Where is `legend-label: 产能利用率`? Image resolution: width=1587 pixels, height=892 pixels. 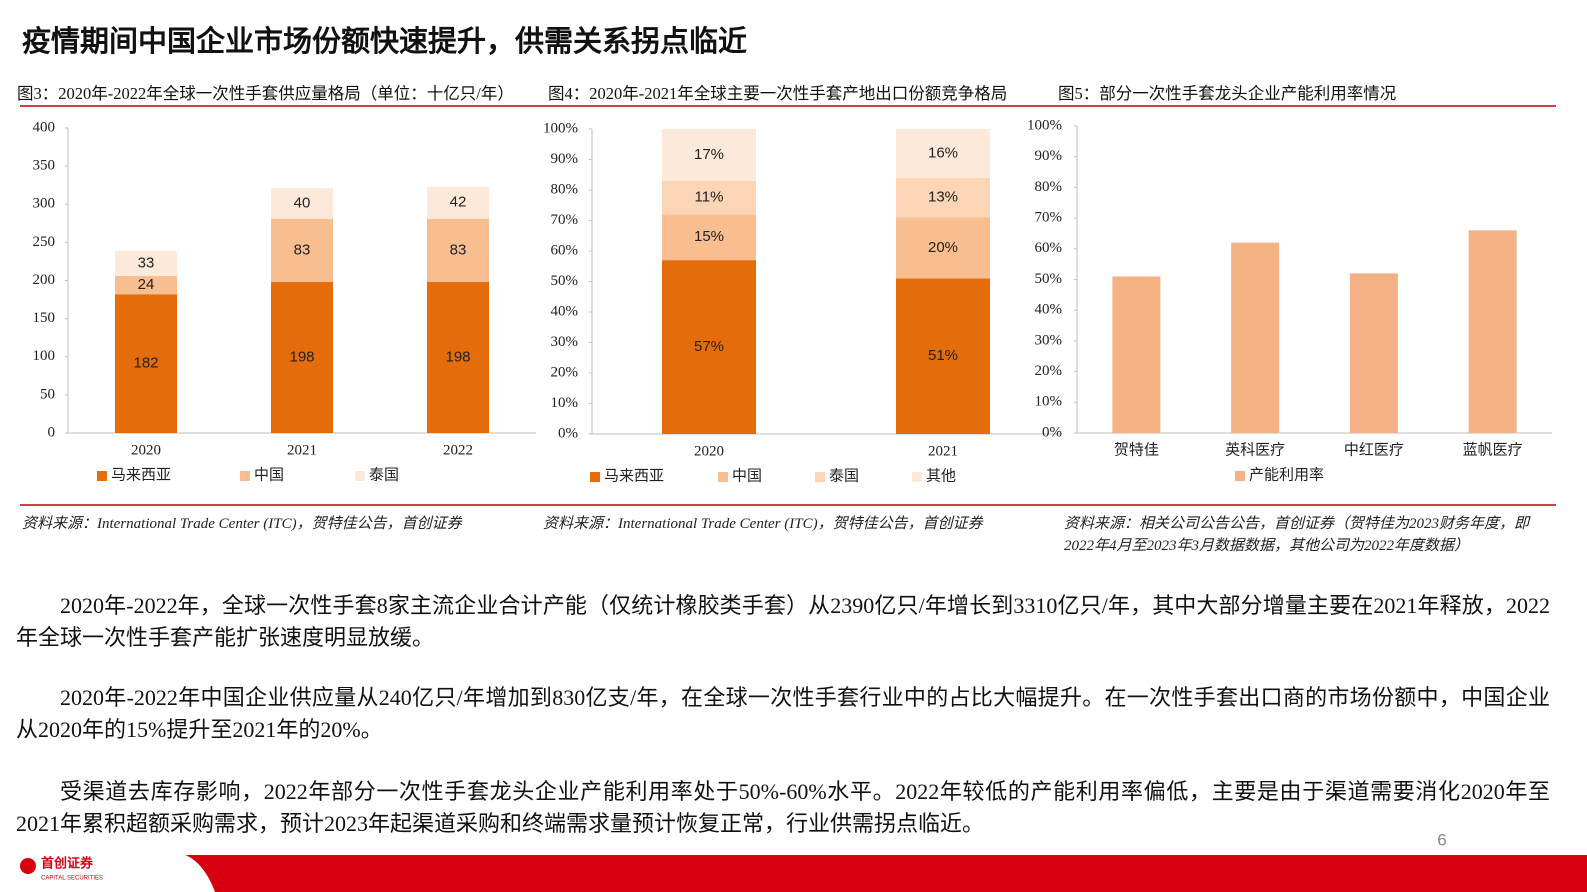 legend-label: 产能利用率 is located at coordinates (1286, 474).